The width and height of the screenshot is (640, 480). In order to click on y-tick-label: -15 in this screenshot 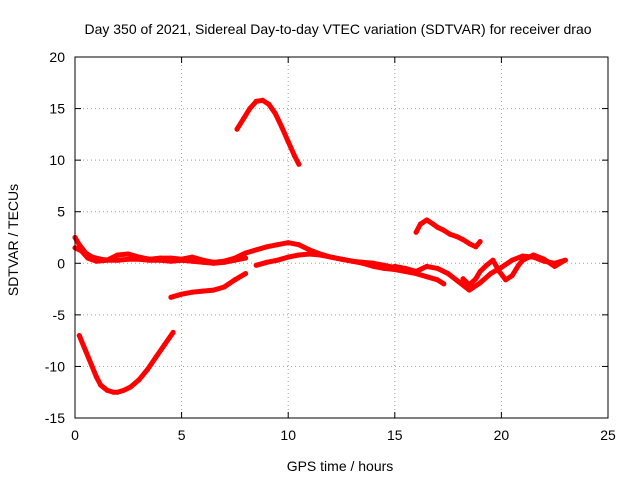, I will do `click(55, 418)`.